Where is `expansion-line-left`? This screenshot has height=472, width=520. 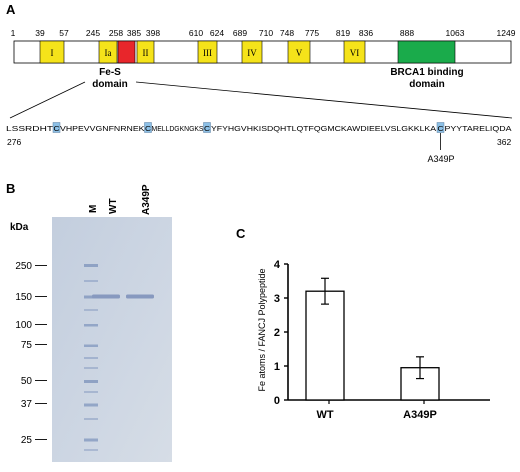 expansion-line-left is located at coordinates (47, 100).